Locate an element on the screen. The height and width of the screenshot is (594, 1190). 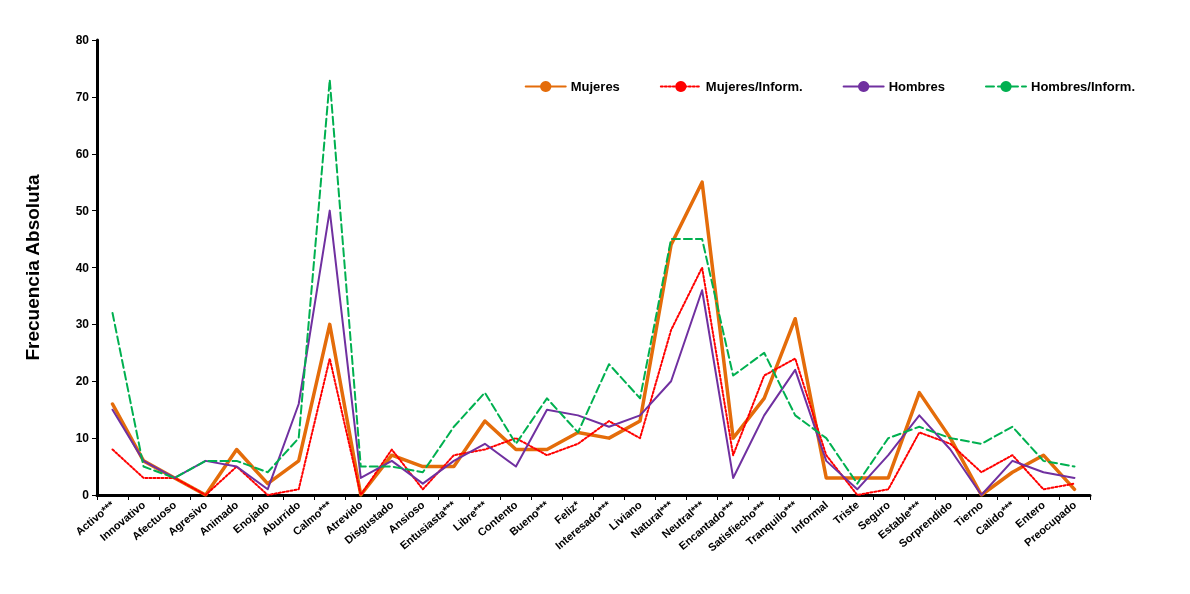
y-tick-label: 20 is located at coordinates (82, 381).